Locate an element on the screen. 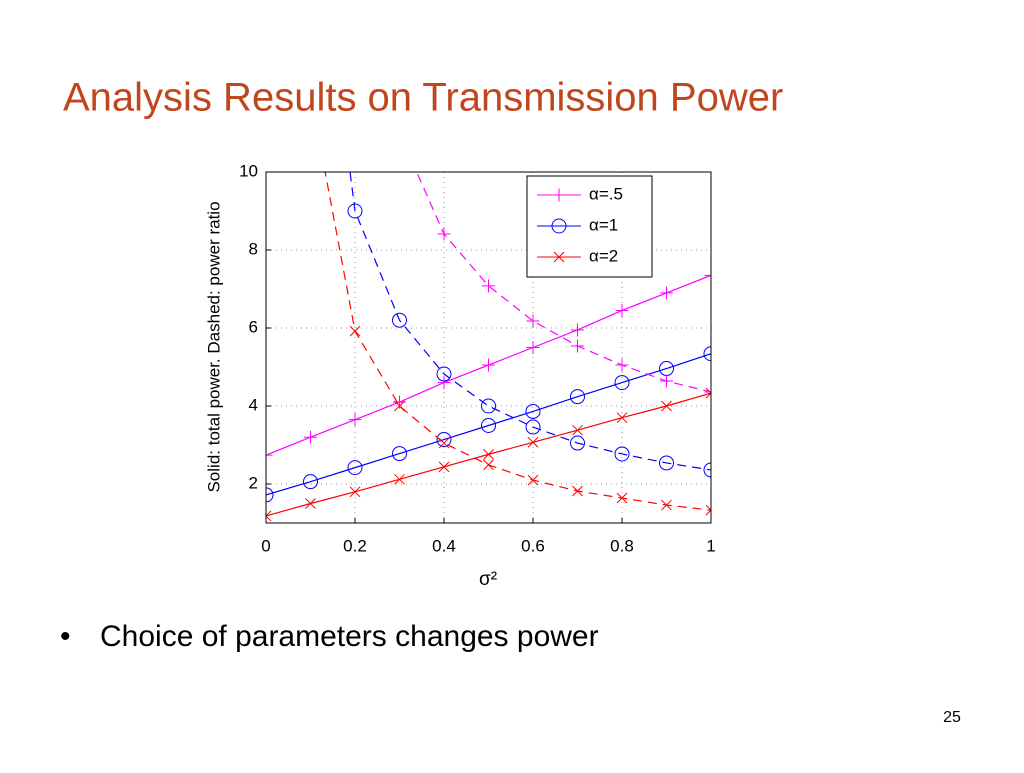  x-tick-label: 1 is located at coordinates (710, 545).